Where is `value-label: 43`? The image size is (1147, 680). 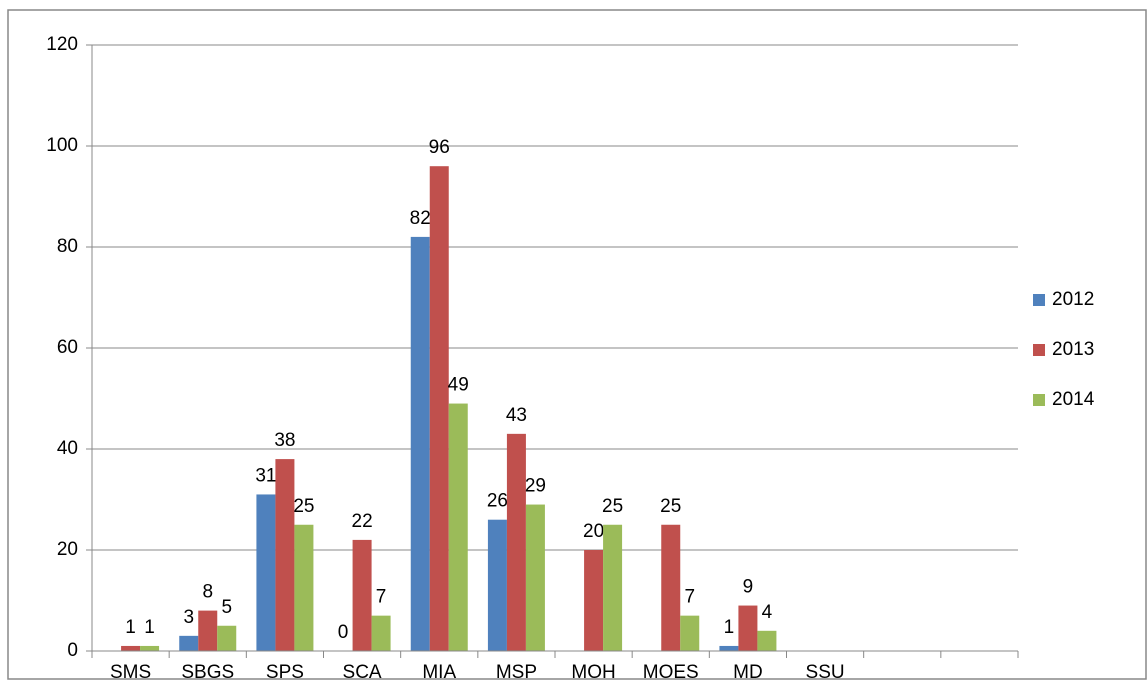 value-label: 43 is located at coordinates (516, 415).